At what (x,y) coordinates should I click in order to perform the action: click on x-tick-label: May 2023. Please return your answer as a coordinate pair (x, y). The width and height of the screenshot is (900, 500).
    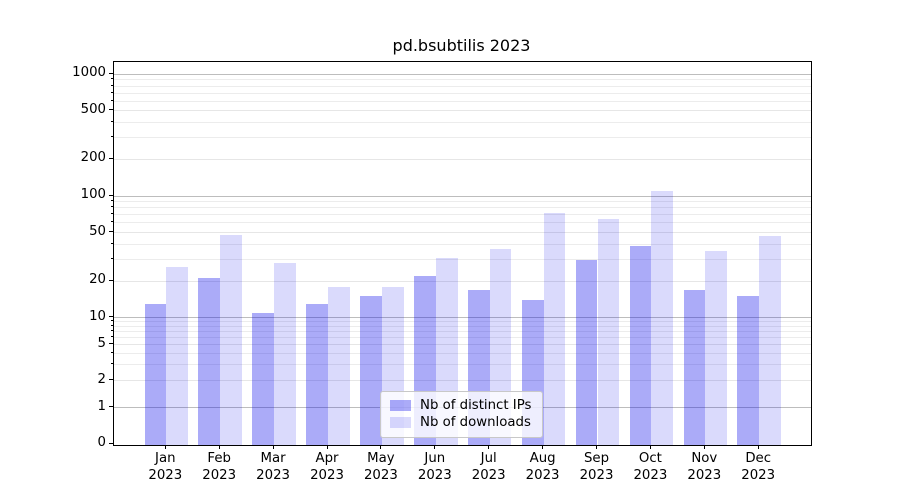
    Looking at the image, I should click on (381, 467).